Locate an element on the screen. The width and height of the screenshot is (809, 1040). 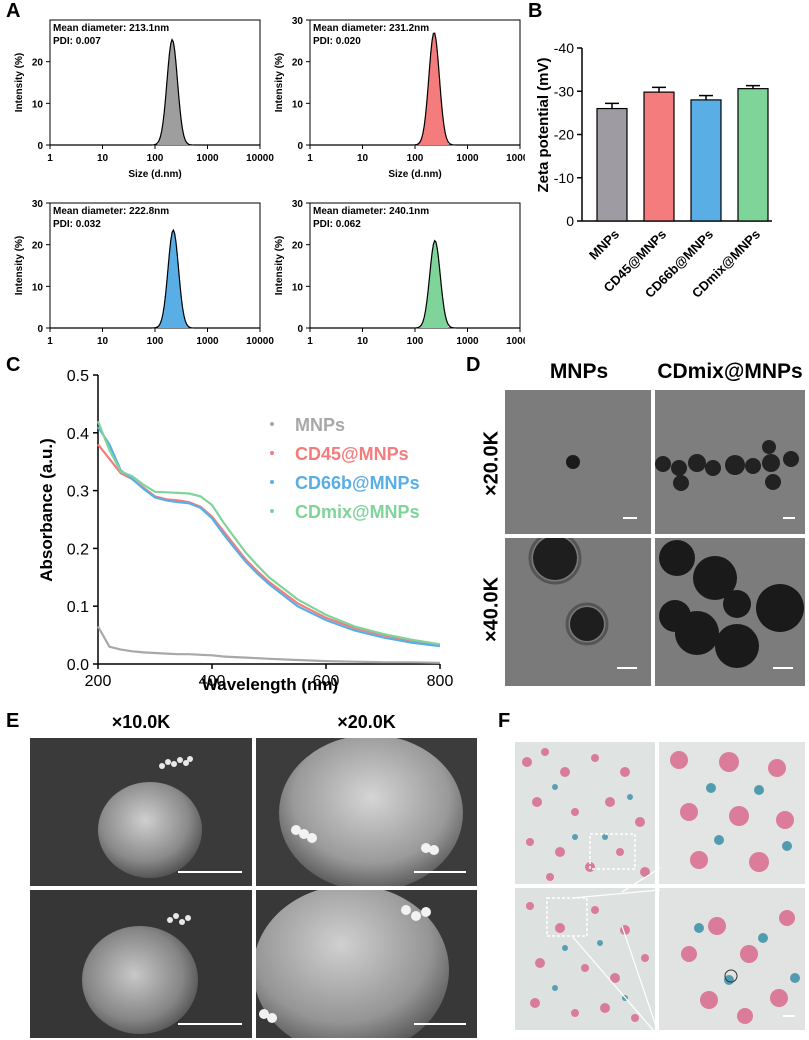
tem-col-header-mnps: MNPs is located at coordinates (579, 371).